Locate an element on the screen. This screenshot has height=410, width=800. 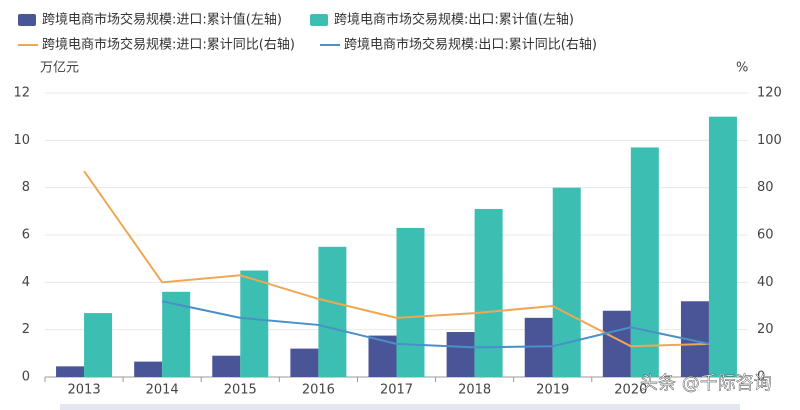
scrollbar is located at coordinates (400, 407).